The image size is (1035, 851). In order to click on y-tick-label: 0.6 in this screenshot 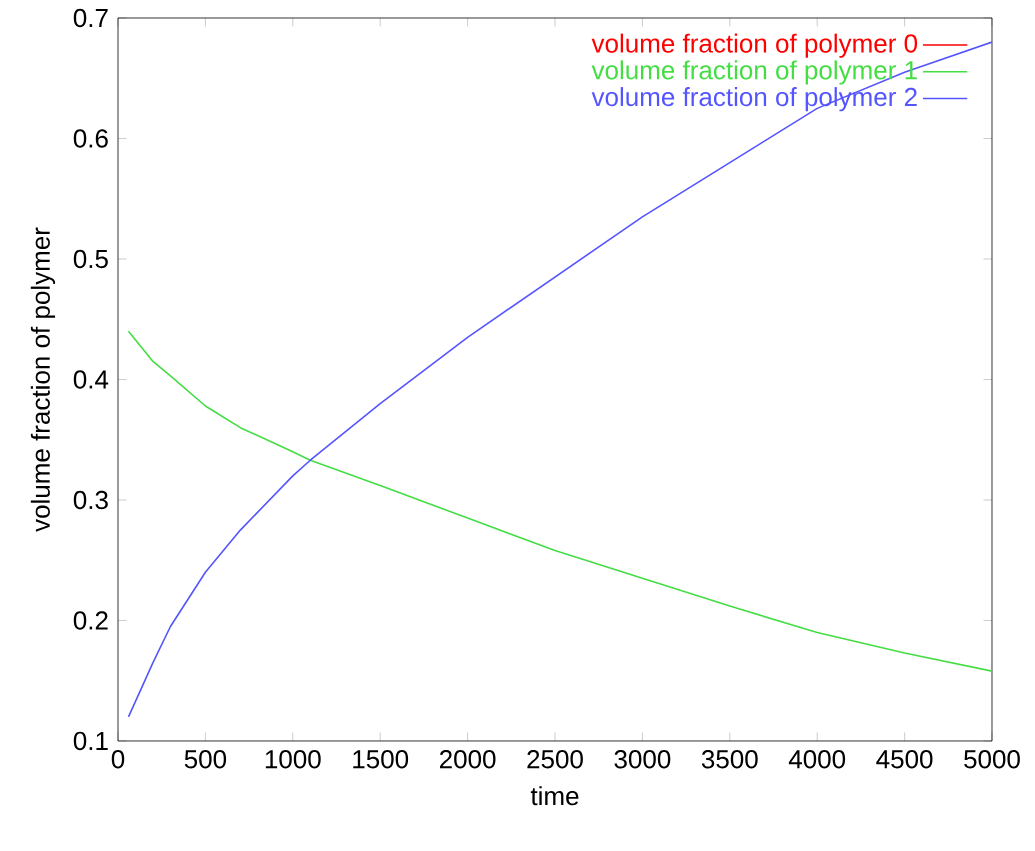, I will do `click(90, 138)`.